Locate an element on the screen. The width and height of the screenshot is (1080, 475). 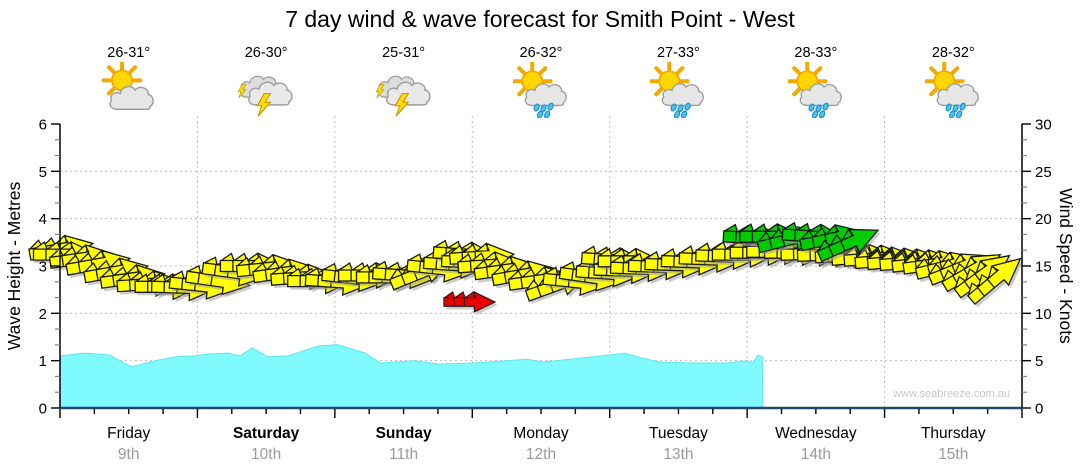
right-axis-title: Wind Speed - Knots is located at coordinates (1066, 266).